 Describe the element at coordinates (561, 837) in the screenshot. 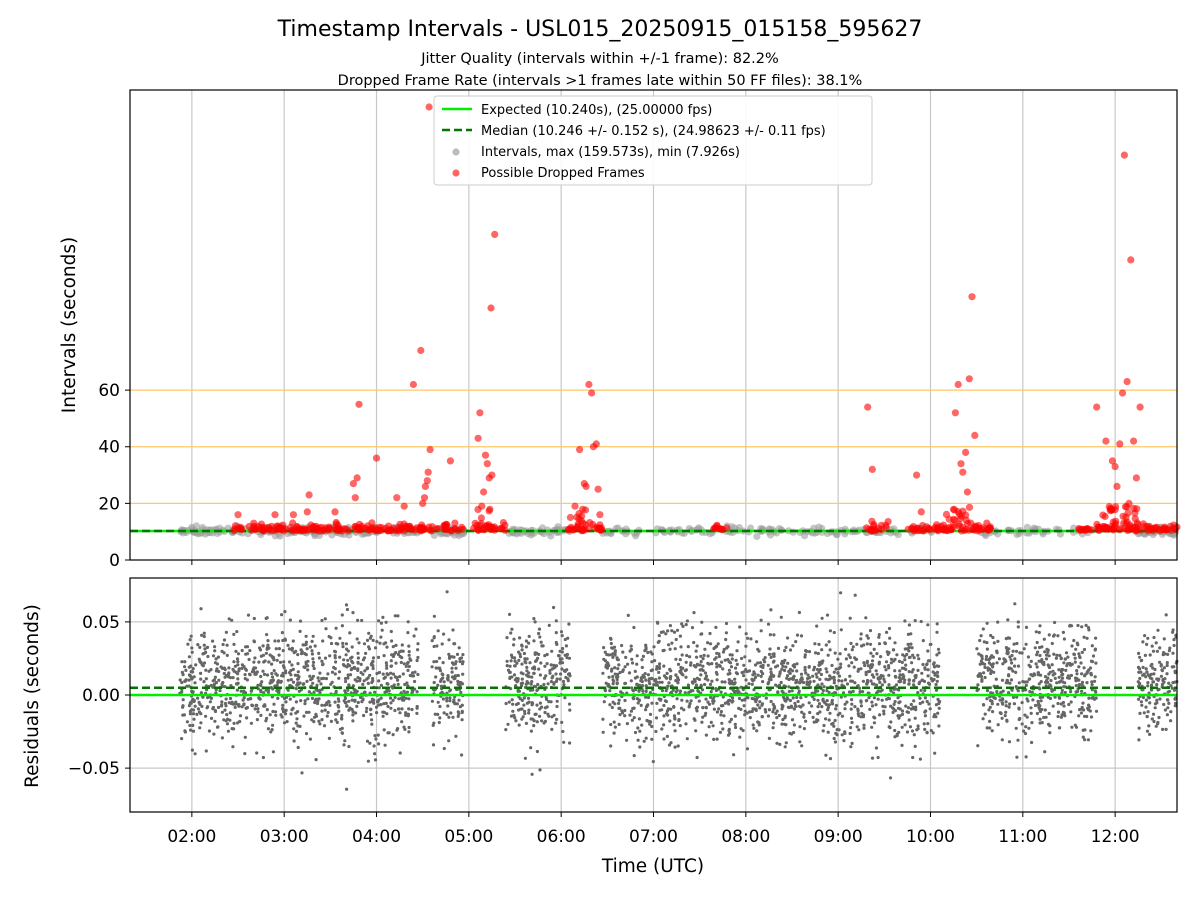

I see `x-tick-label: 06:00` at that location.